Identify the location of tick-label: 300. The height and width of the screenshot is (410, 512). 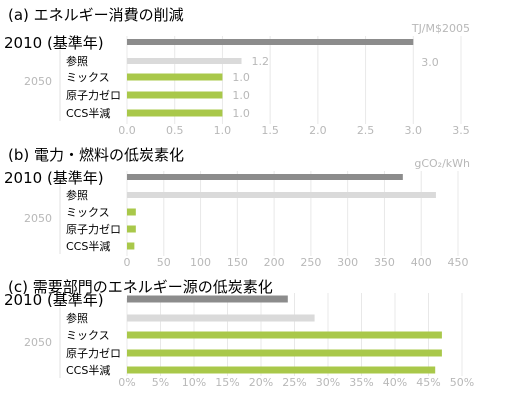
(347, 262).